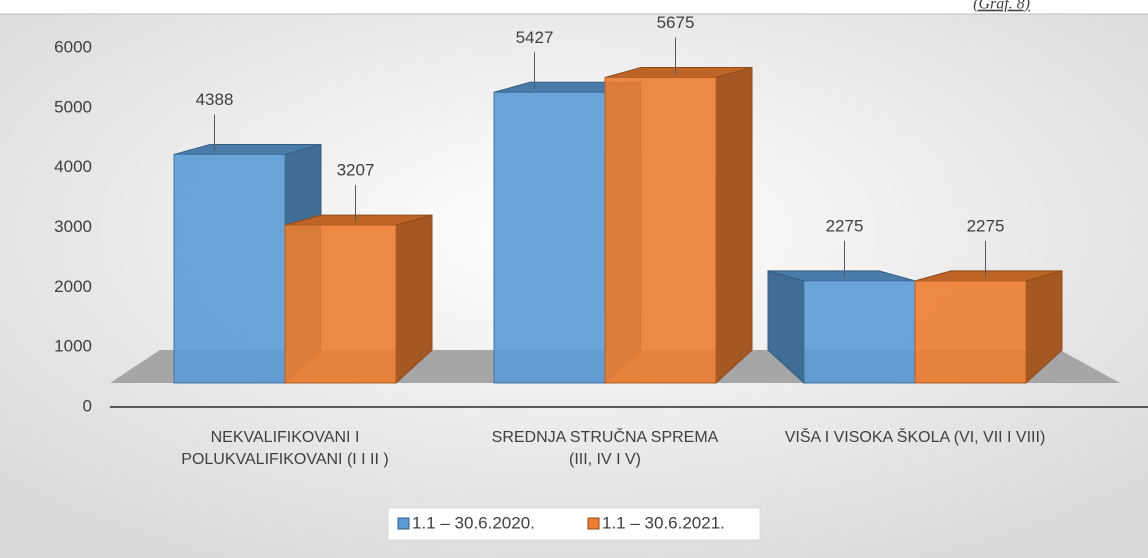  Describe the element at coordinates (473, 522) in the screenshot. I see `legend-label: 1.1 – 30.6.2020.` at that location.